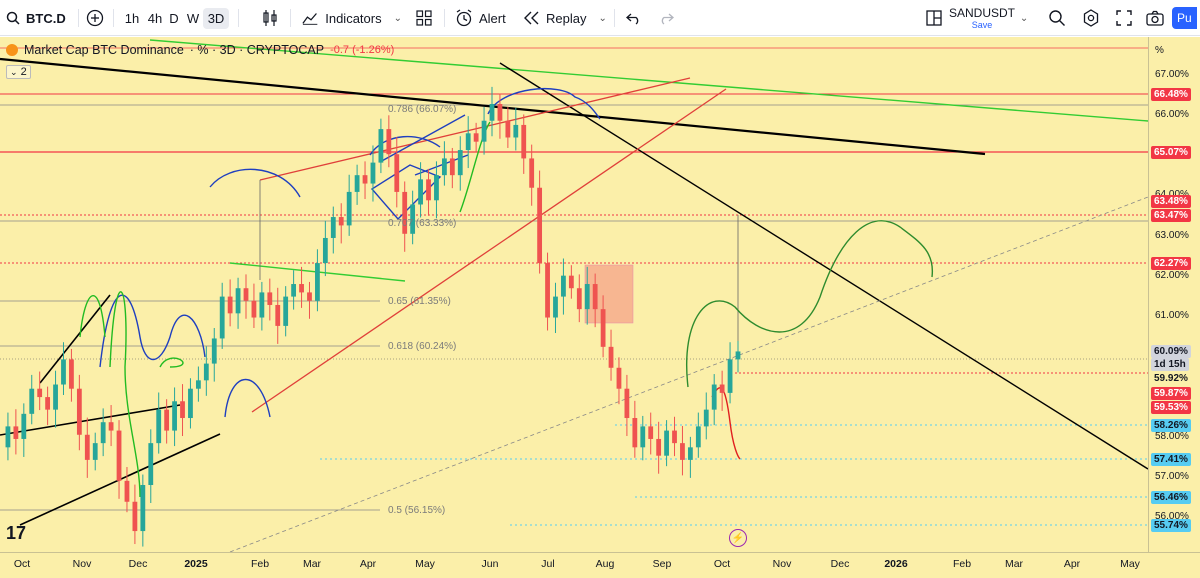 The image size is (1200, 578). Describe the element at coordinates (1171, 263) in the screenshot. I see `price-label-red: 62.27%` at that location.